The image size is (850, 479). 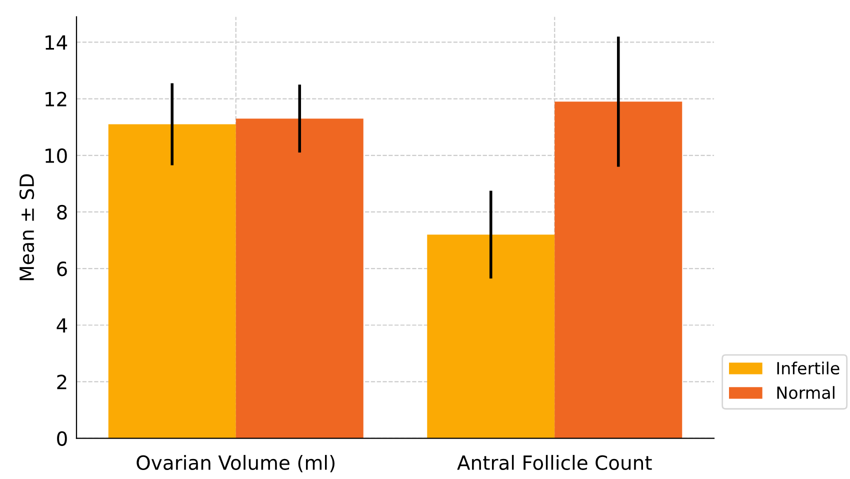 What do you see at coordinates (57, 42) in the screenshot?
I see `y-tick-label: 14` at bounding box center [57, 42].